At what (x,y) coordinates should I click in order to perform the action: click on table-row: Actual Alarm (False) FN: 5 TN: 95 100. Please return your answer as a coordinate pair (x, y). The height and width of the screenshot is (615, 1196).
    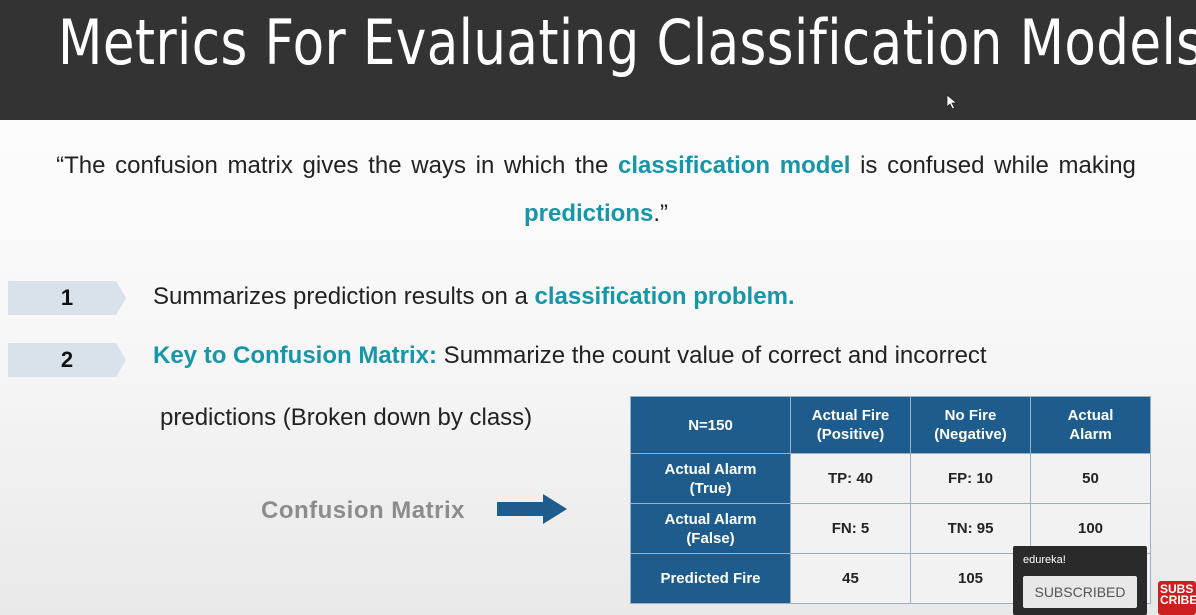
    Looking at the image, I should click on (890, 528).